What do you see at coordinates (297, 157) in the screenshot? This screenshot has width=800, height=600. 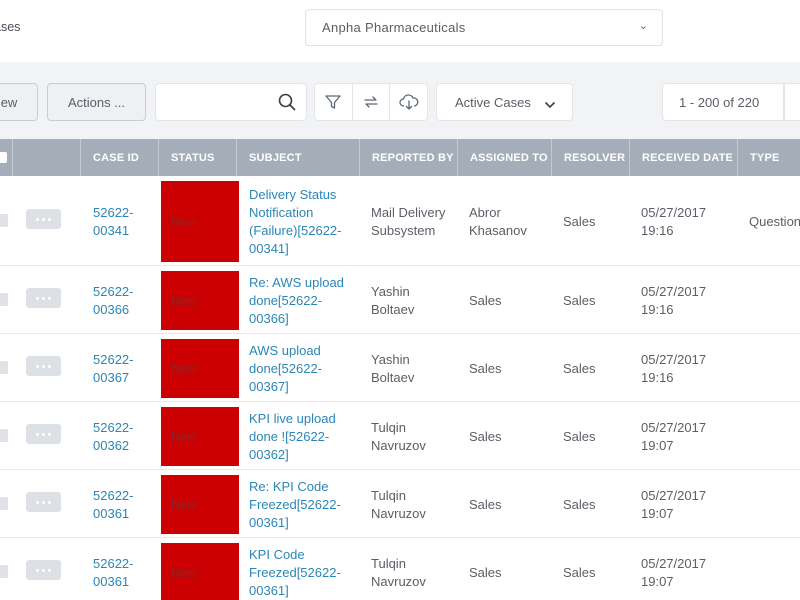 I see `column-header-subject: SUBJECT` at bounding box center [297, 157].